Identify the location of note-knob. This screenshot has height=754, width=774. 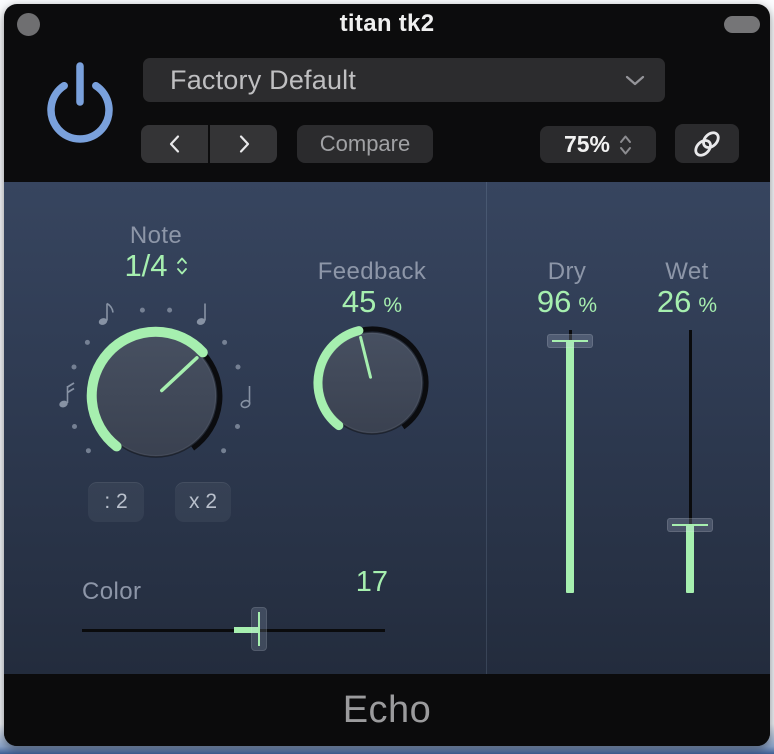
(156, 381).